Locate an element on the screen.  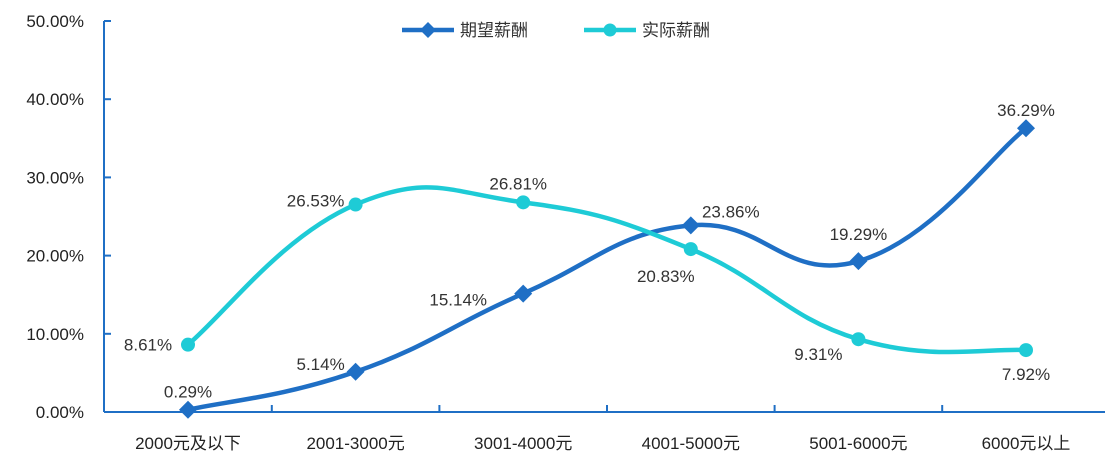
data-label: 0.29% is located at coordinates (188, 392).